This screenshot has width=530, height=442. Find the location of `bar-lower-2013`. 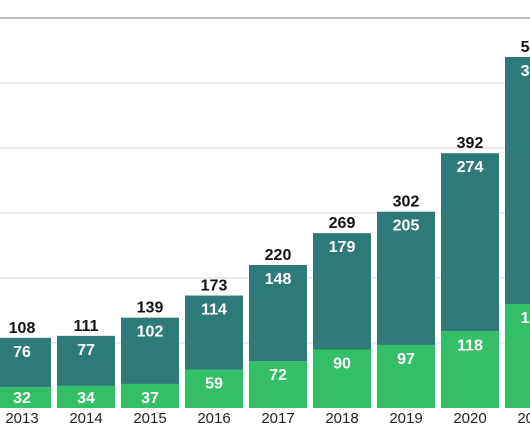

bar-lower-2013 is located at coordinates (25, 397).